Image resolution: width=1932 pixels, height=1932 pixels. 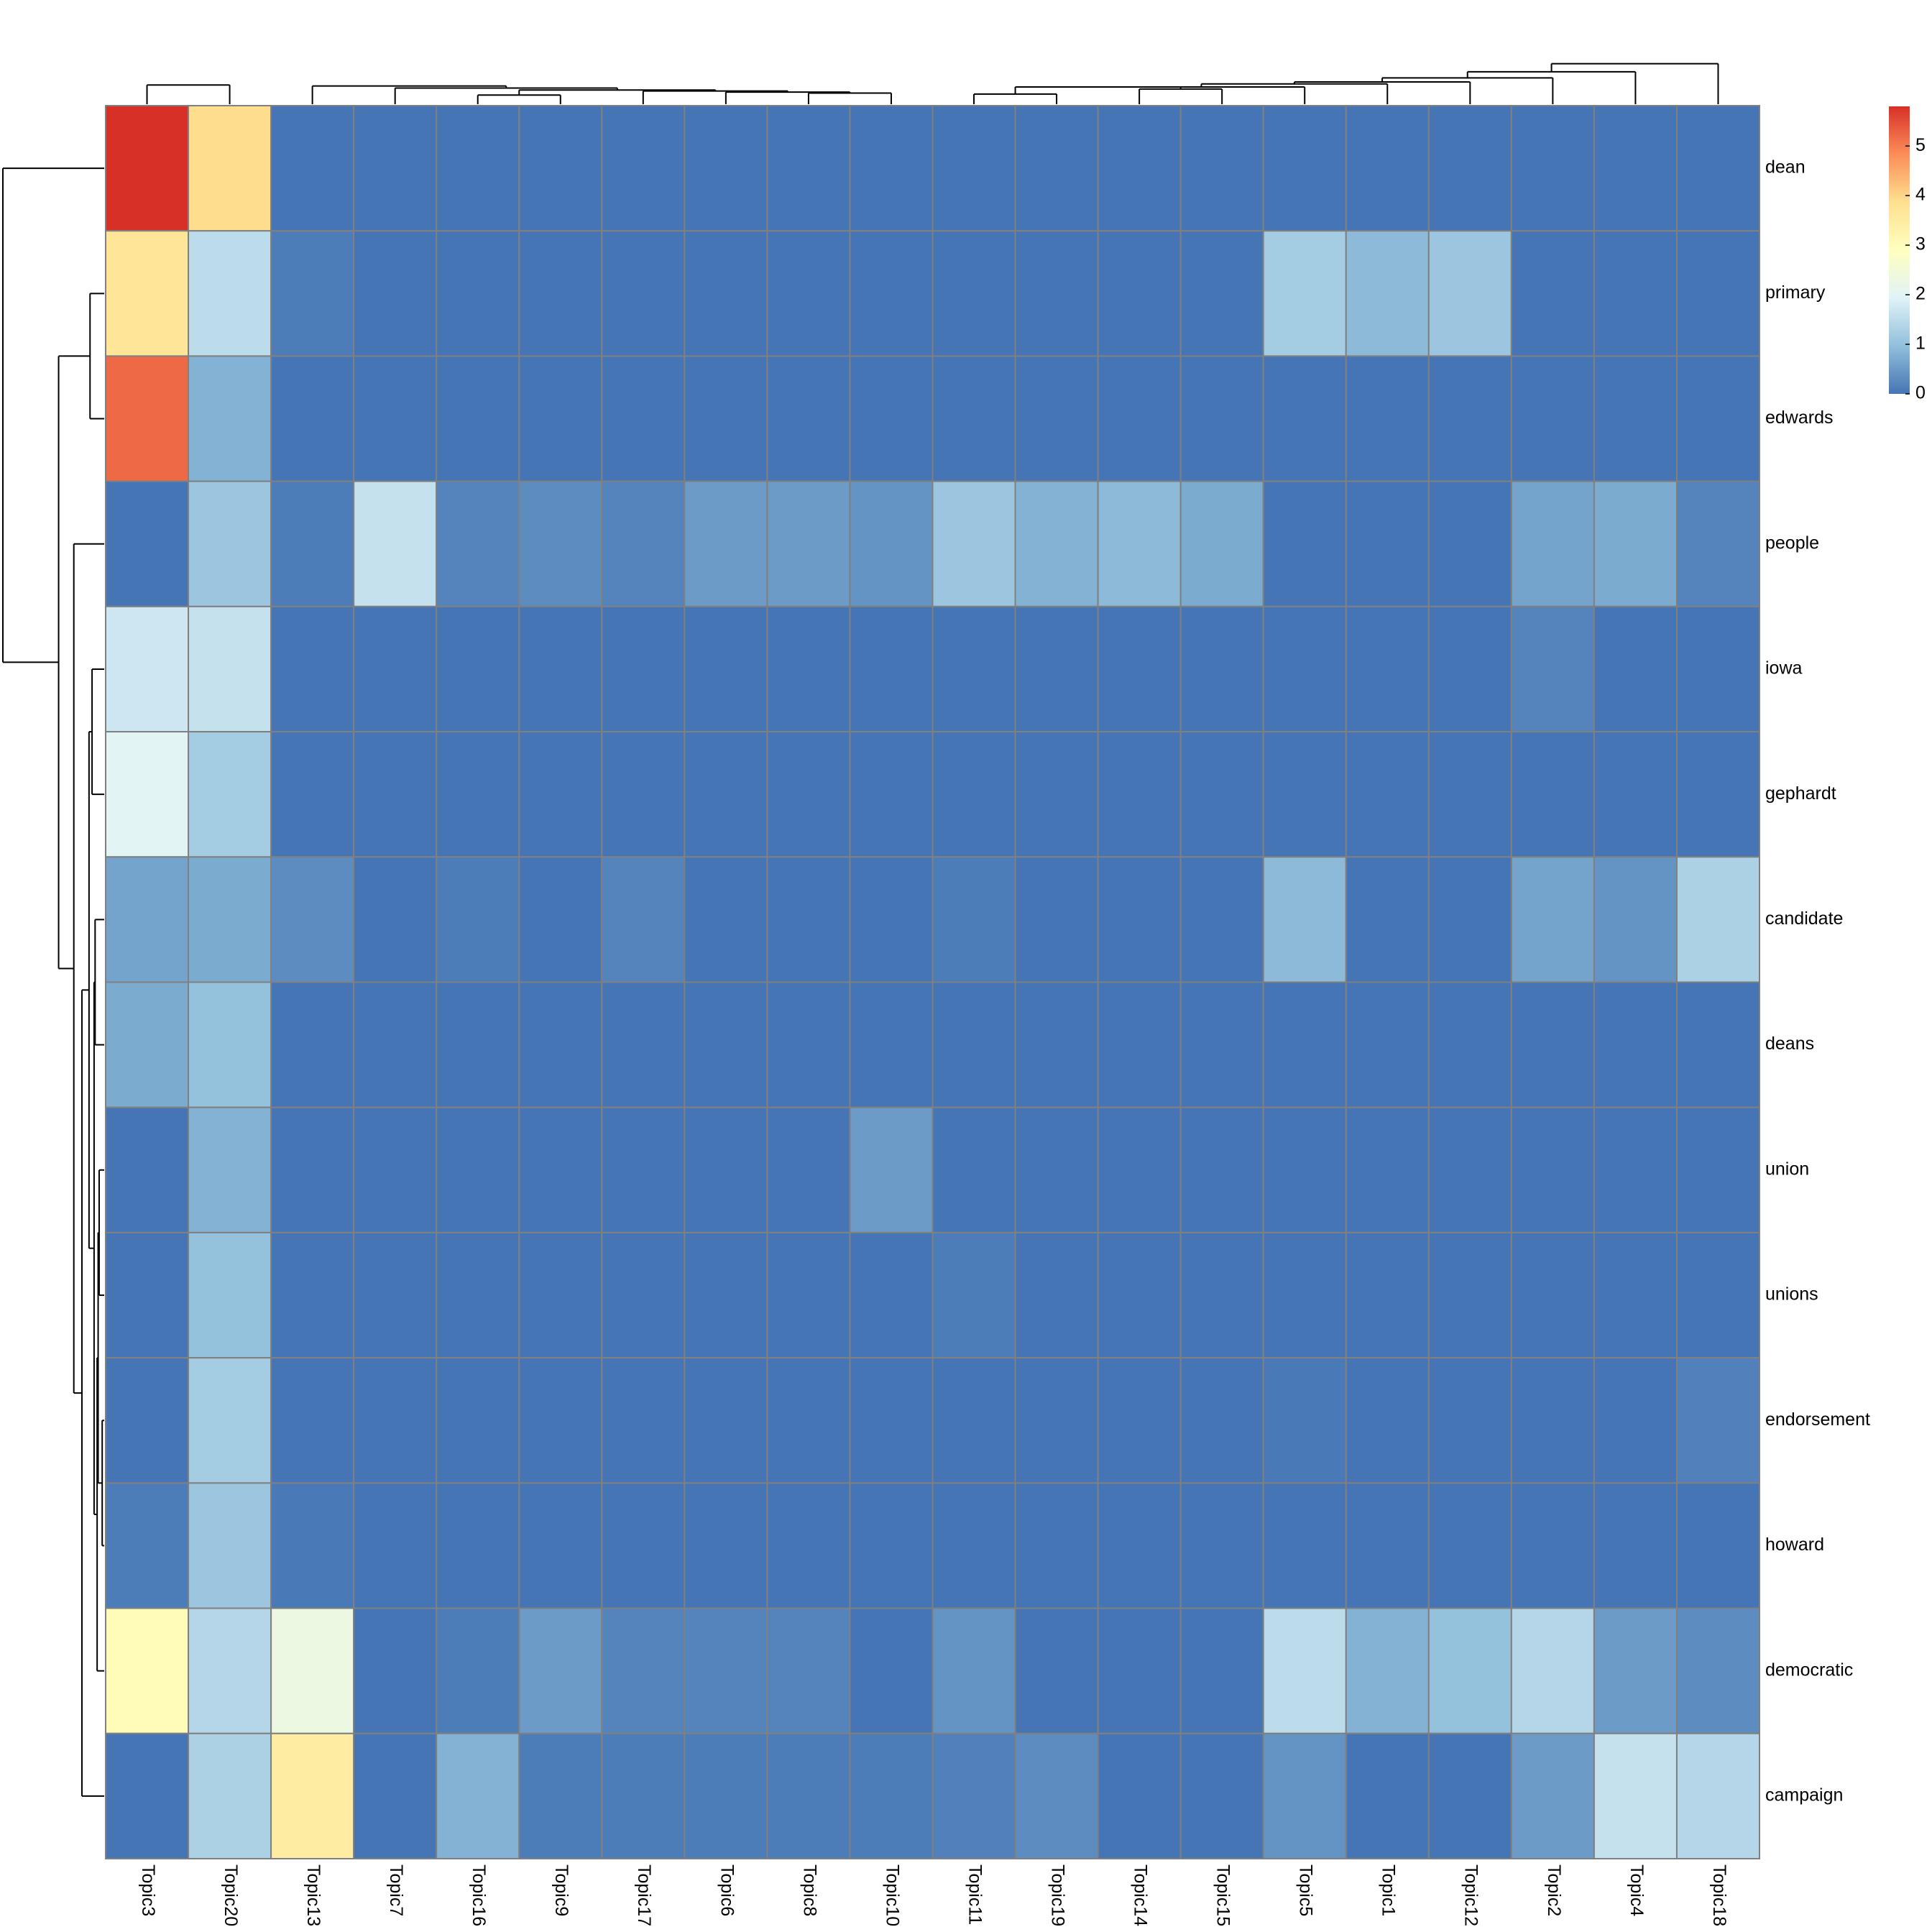 I want to click on cell-unions-Topic11, so click(x=974, y=1295).